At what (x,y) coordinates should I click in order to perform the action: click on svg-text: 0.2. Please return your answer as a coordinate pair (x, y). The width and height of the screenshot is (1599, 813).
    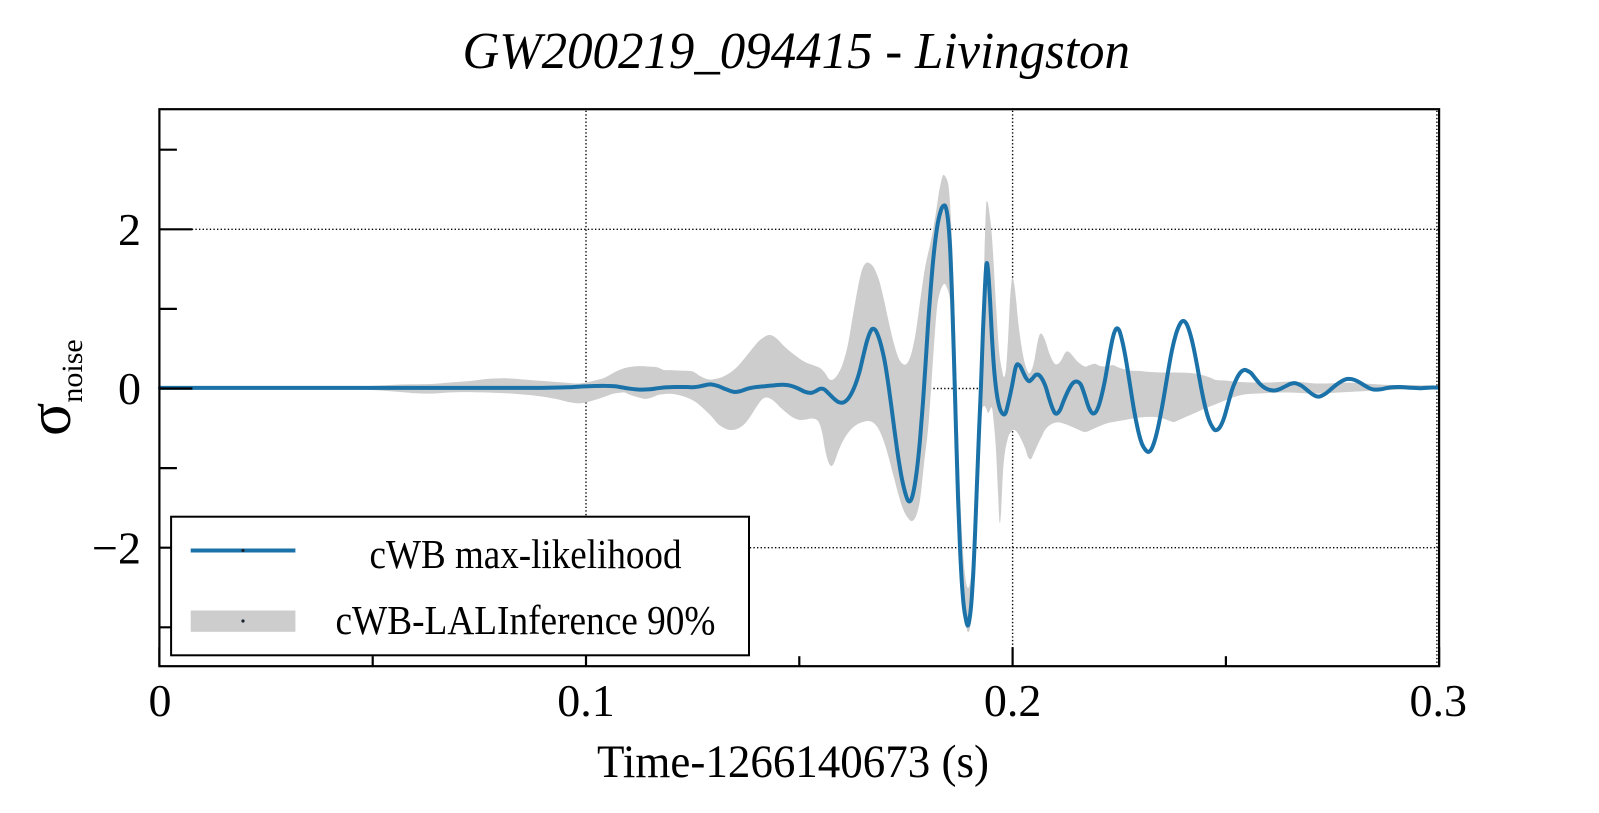
    Looking at the image, I should click on (1013, 700).